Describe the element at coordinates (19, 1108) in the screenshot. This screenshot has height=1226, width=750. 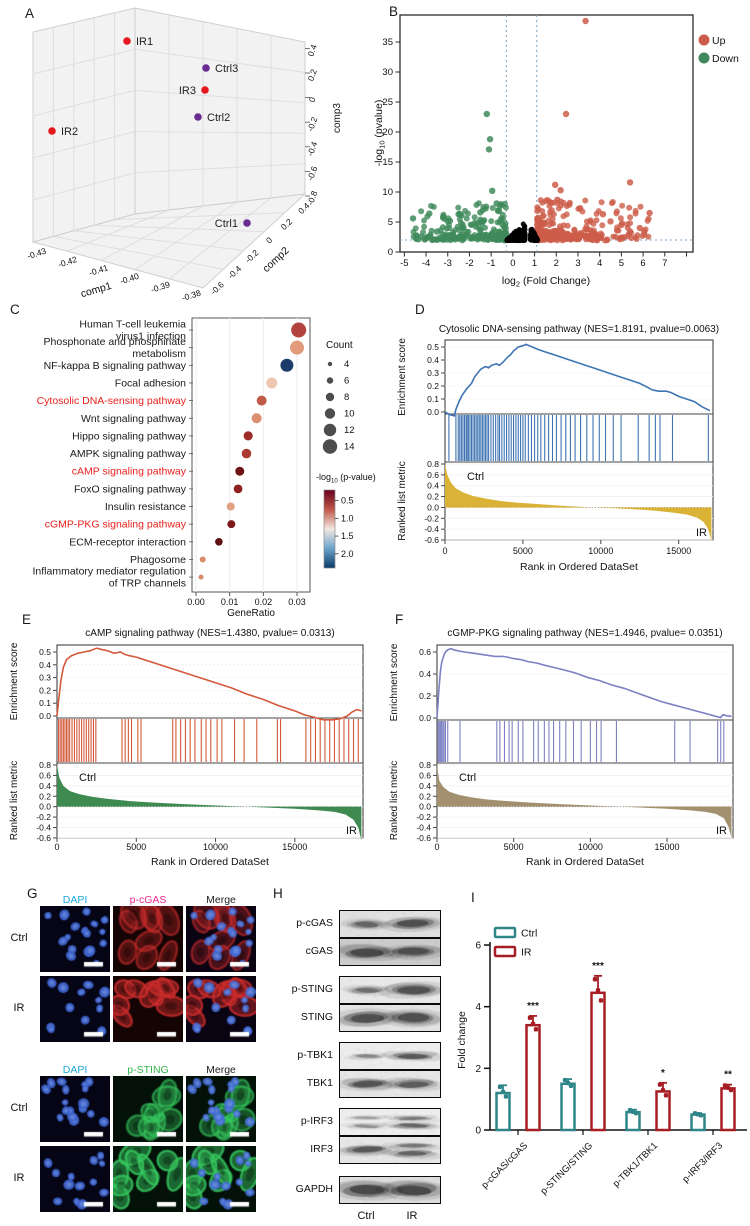
I see `condition-label: Ctrl` at that location.